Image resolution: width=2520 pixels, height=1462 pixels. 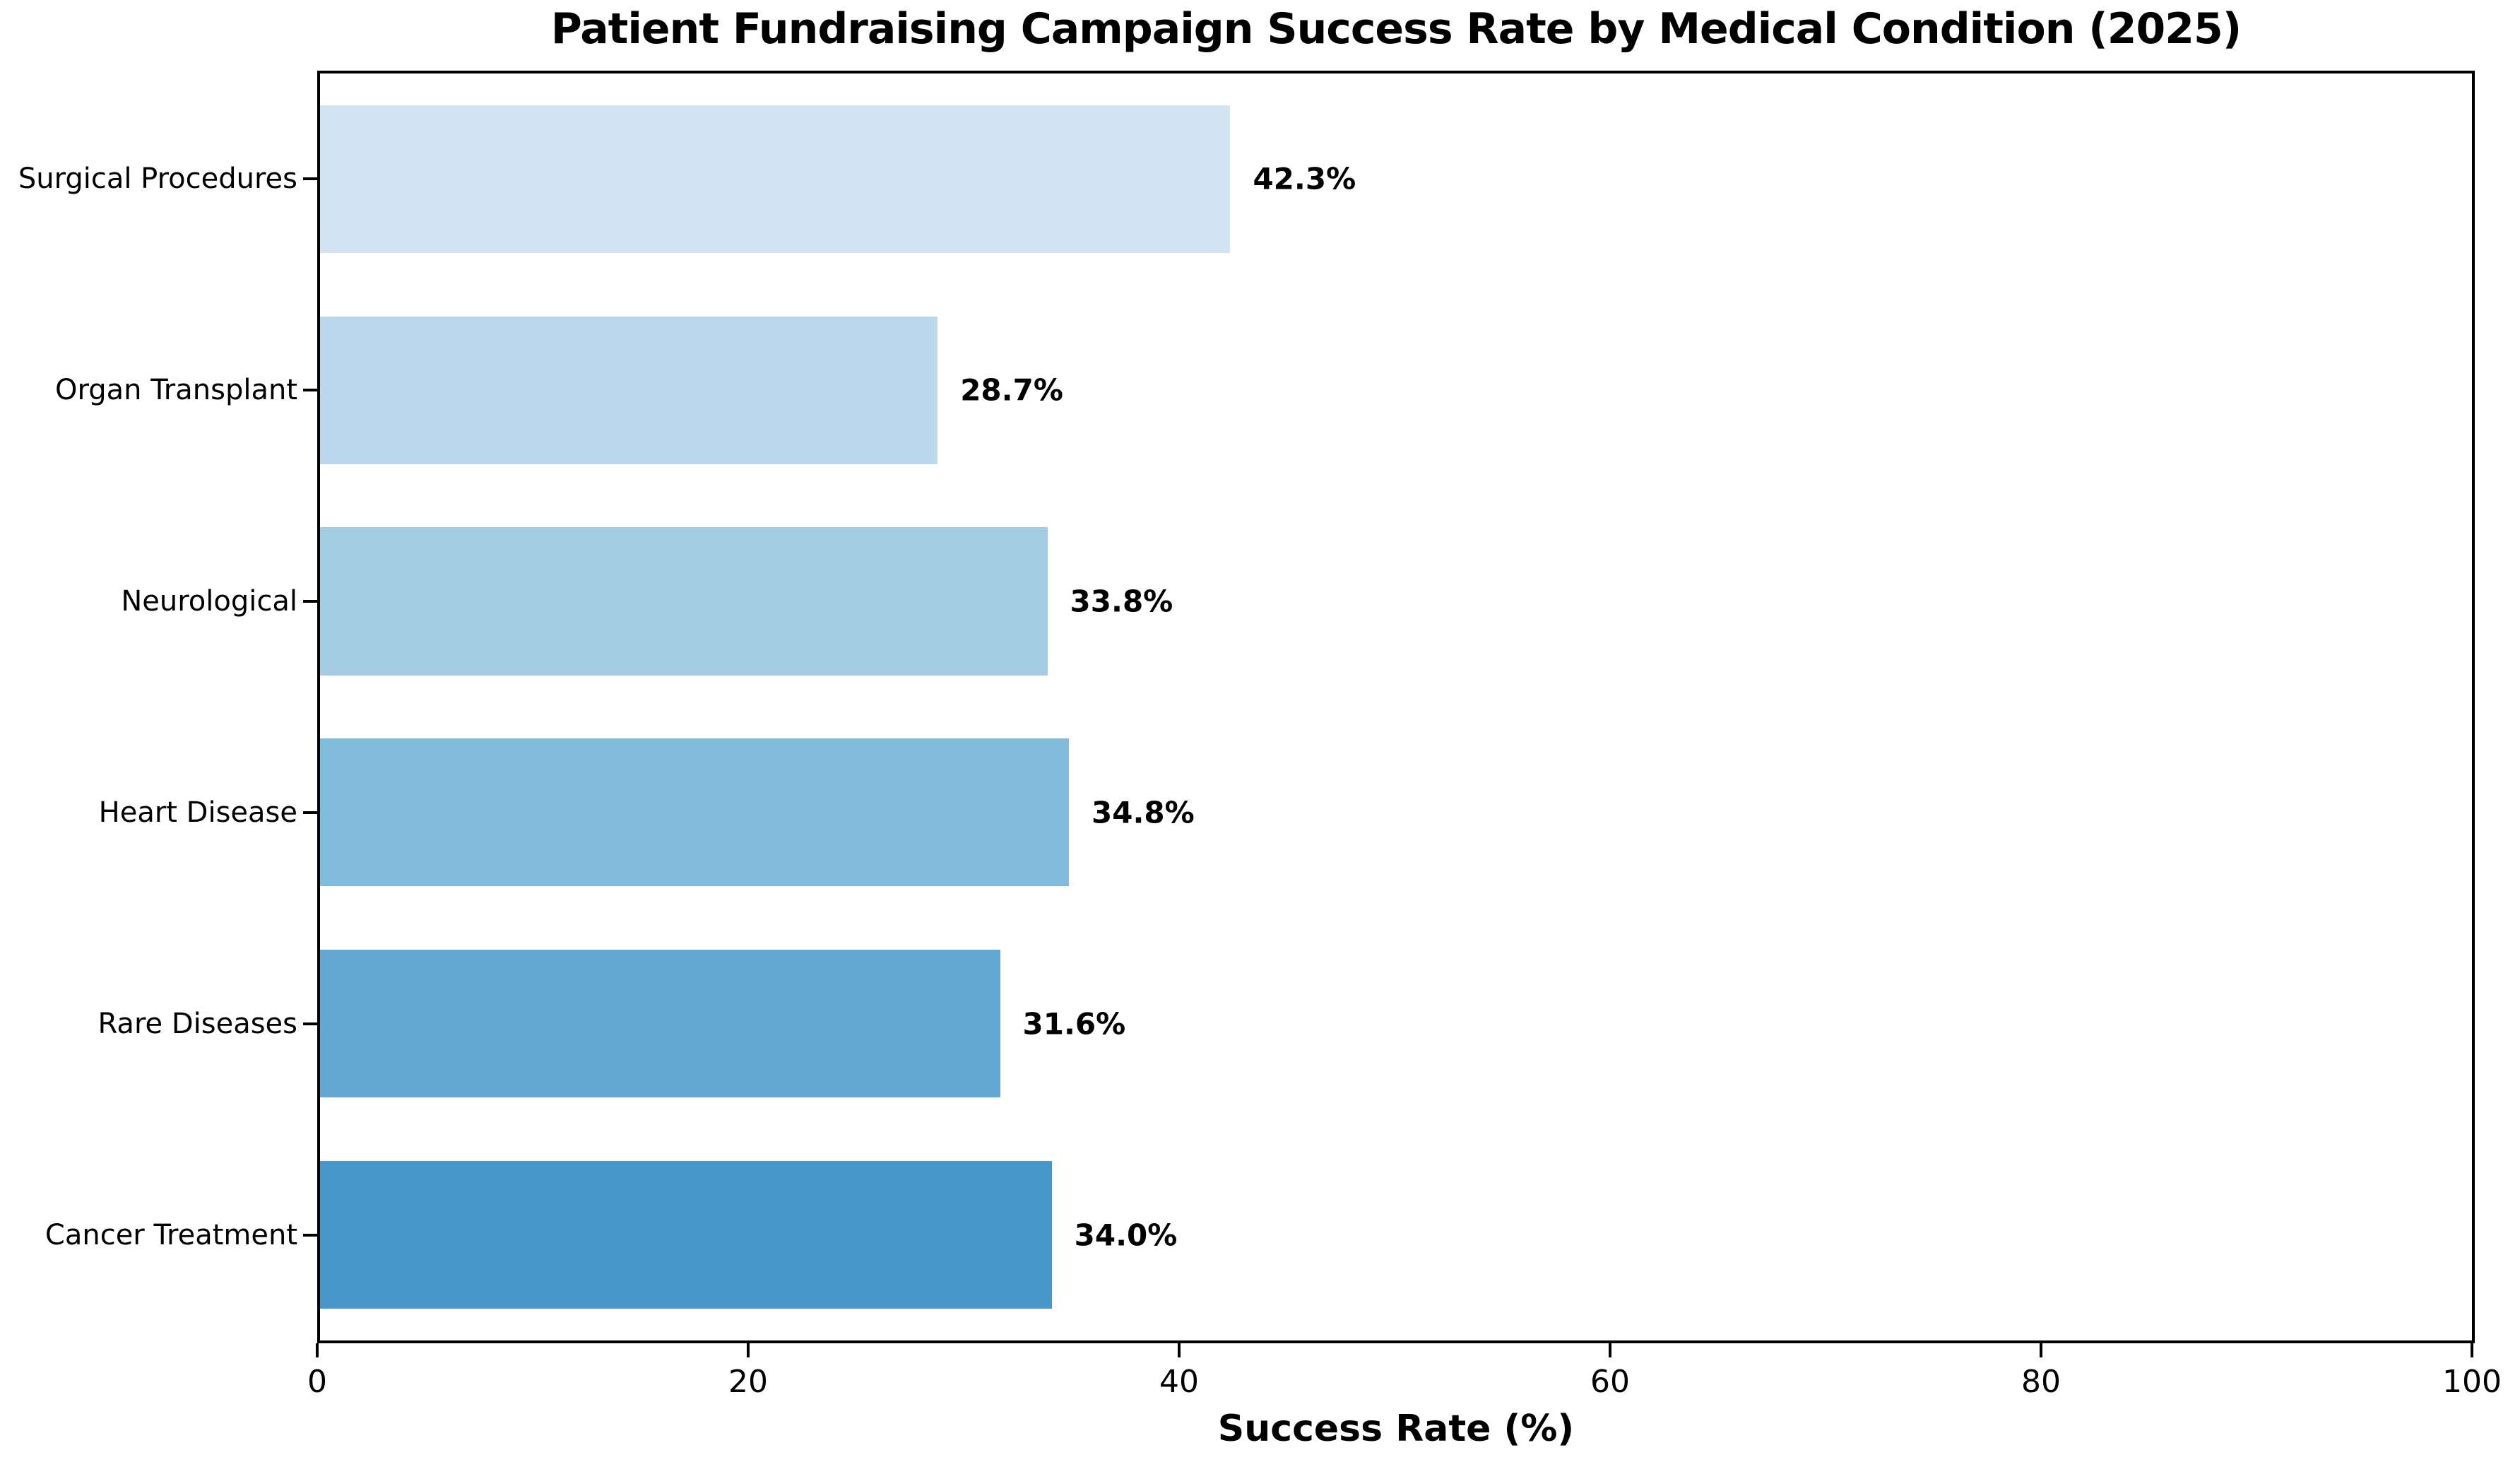 I want to click on x-tick-label-40: 40, so click(x=1179, y=1382).